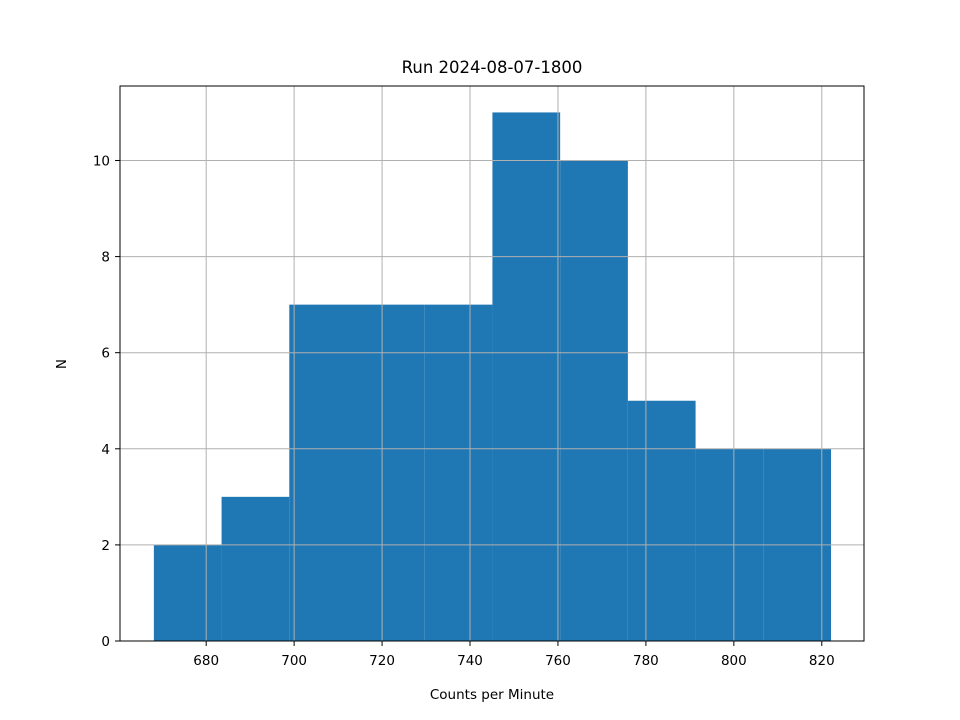  Describe the element at coordinates (492, 67) in the screenshot. I see `chart-title: Run 2024-08-07-1800` at that location.